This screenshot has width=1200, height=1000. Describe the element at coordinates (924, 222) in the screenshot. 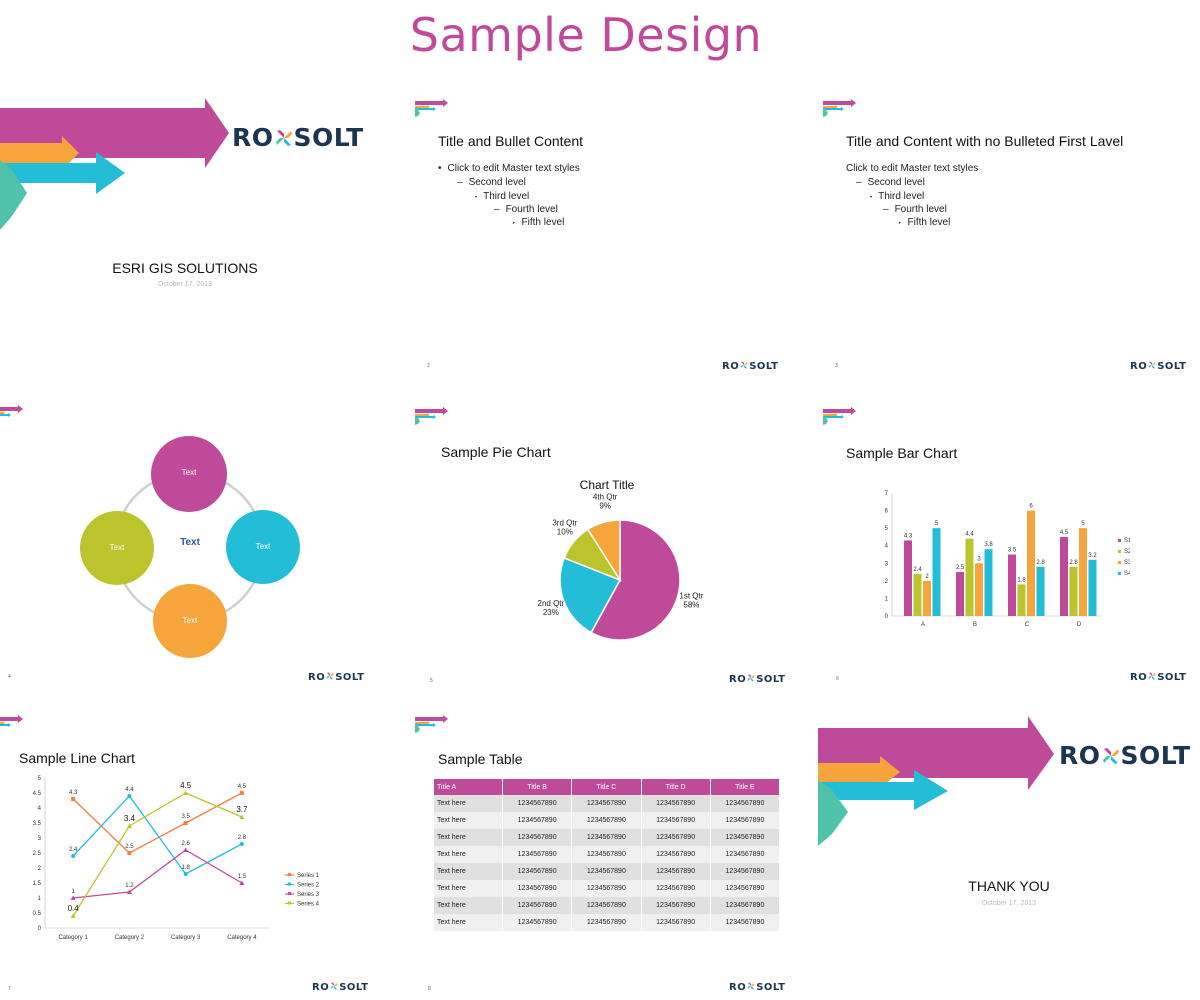

I see `content-level-5: ‣ Fifth level` at that location.